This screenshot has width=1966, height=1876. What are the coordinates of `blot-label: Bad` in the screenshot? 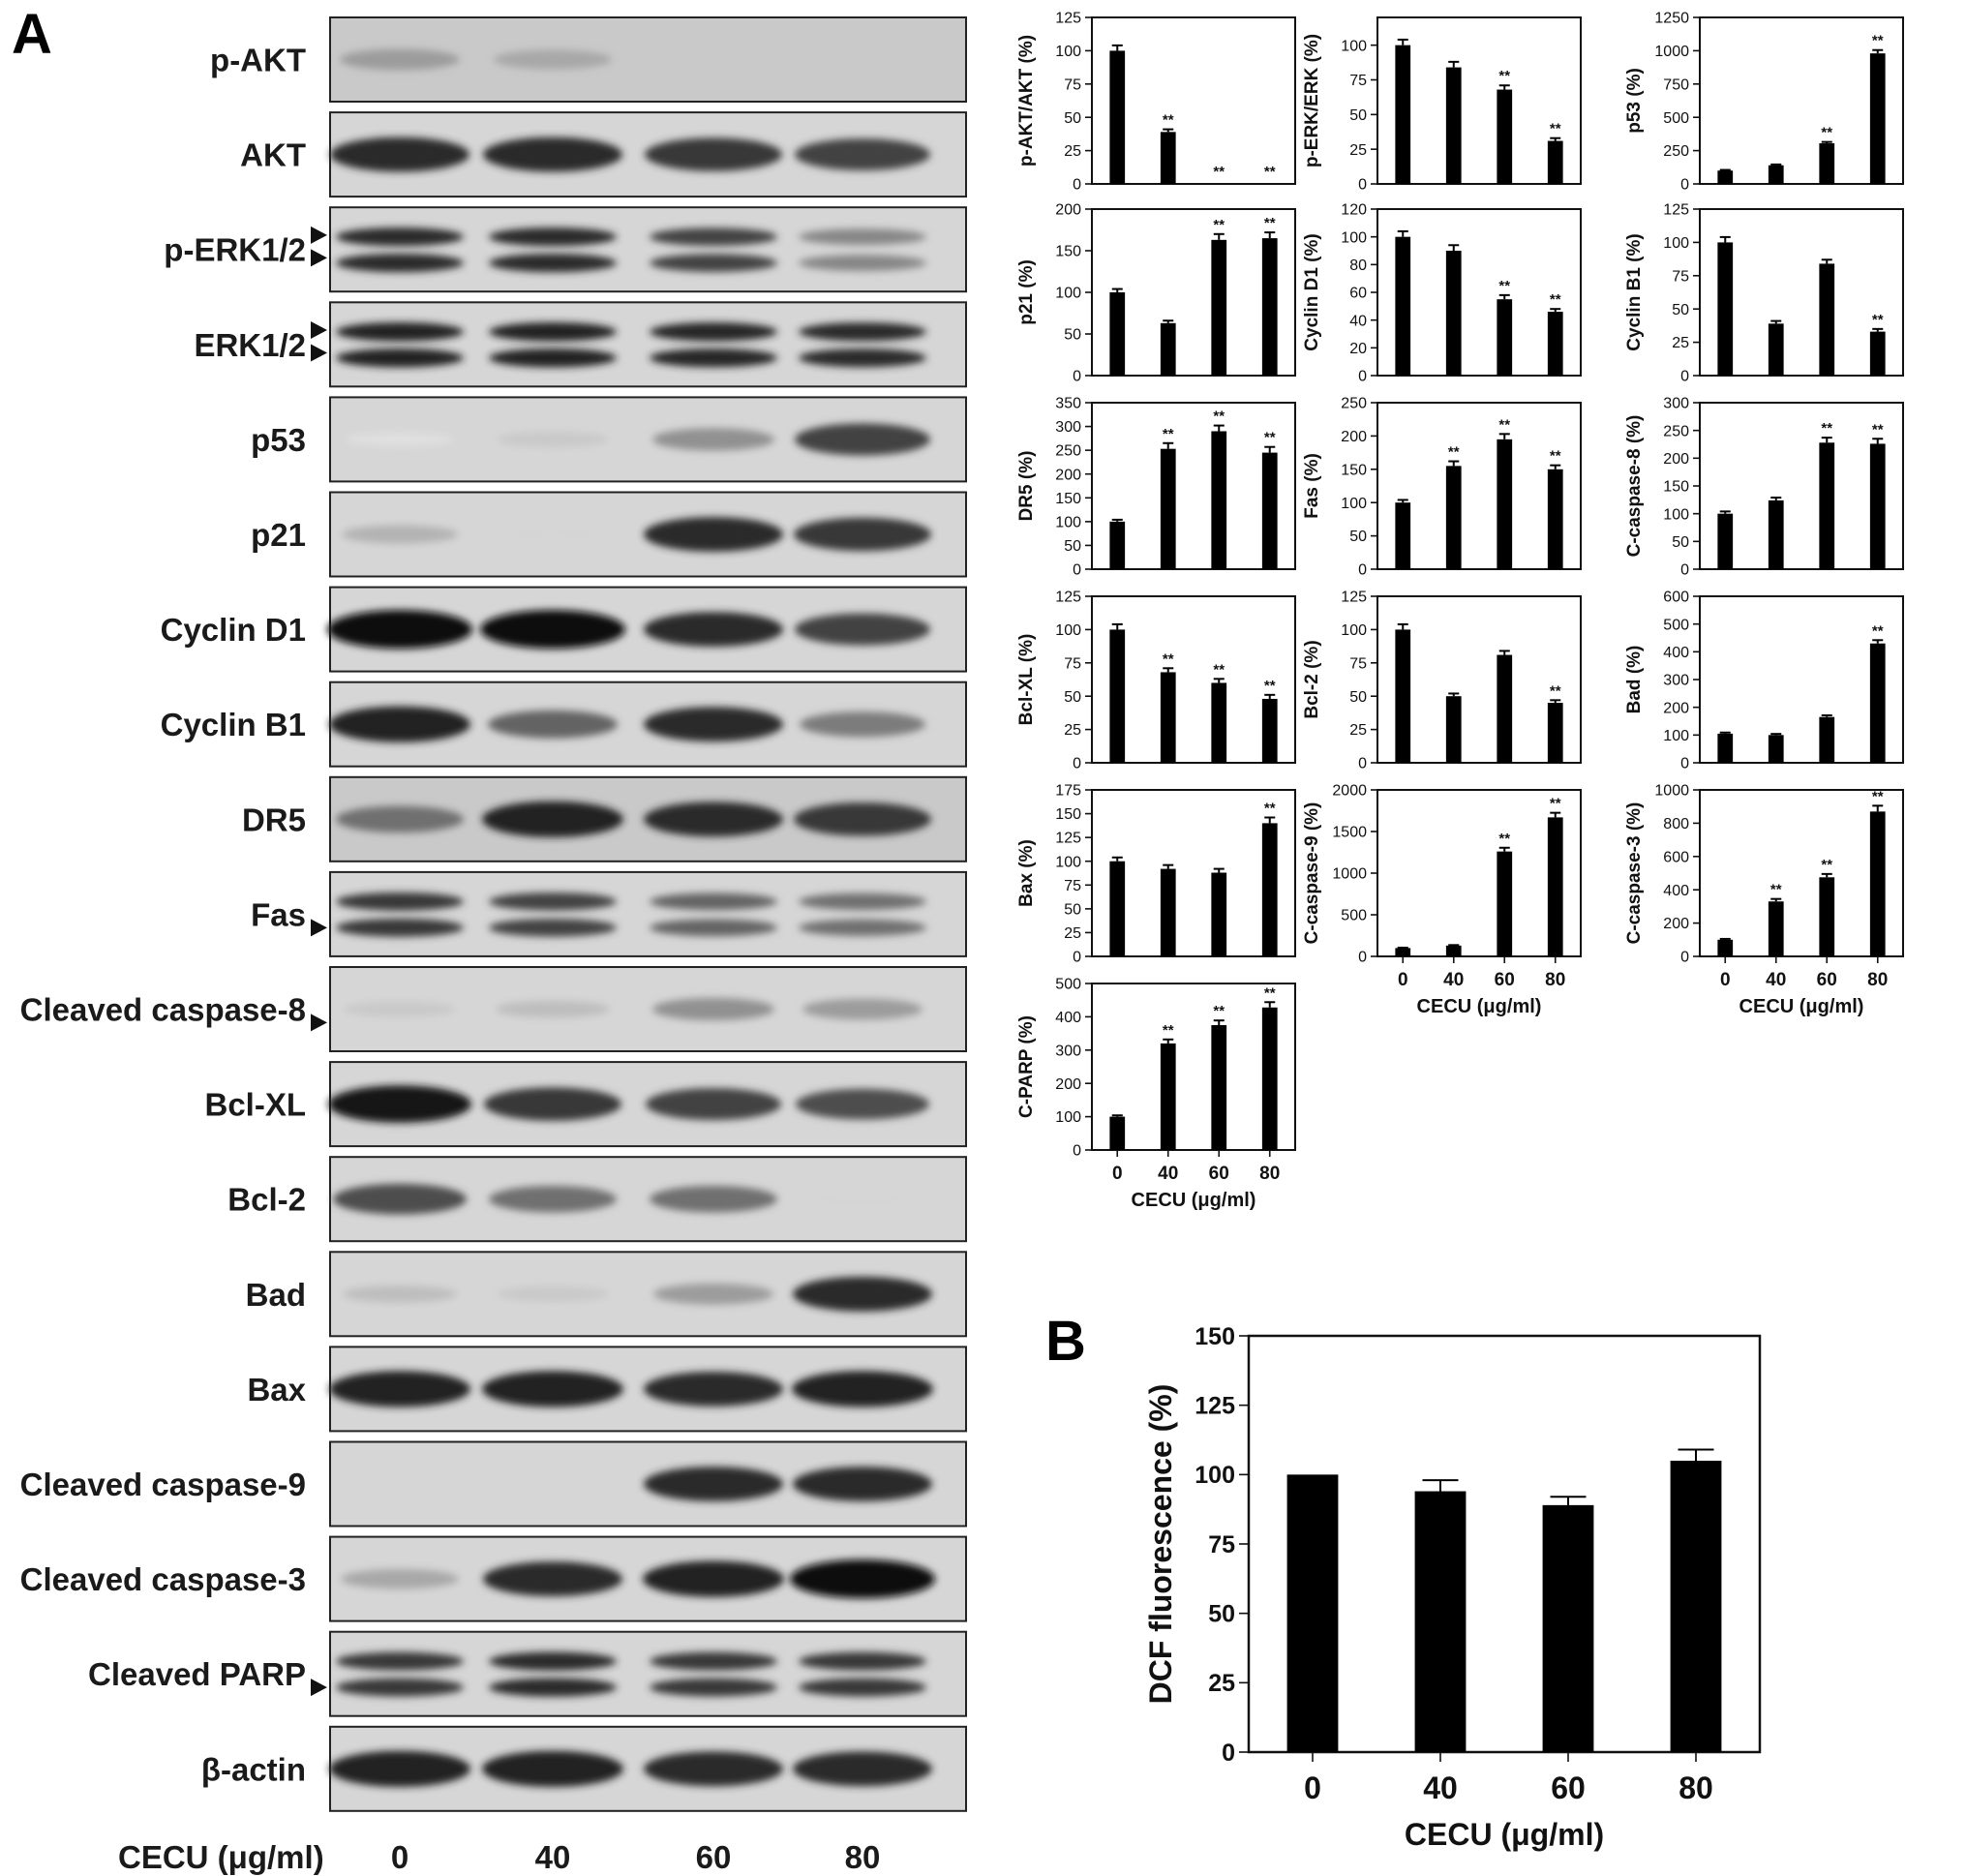 It's located at (276, 1295).